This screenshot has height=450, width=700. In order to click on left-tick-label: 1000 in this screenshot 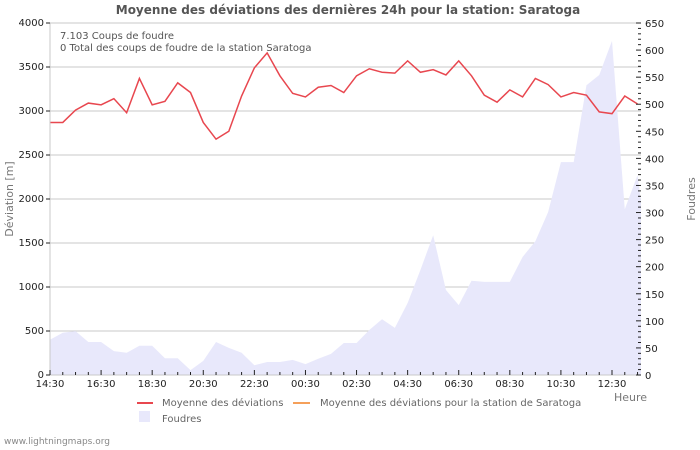, I will do `click(31, 287)`.